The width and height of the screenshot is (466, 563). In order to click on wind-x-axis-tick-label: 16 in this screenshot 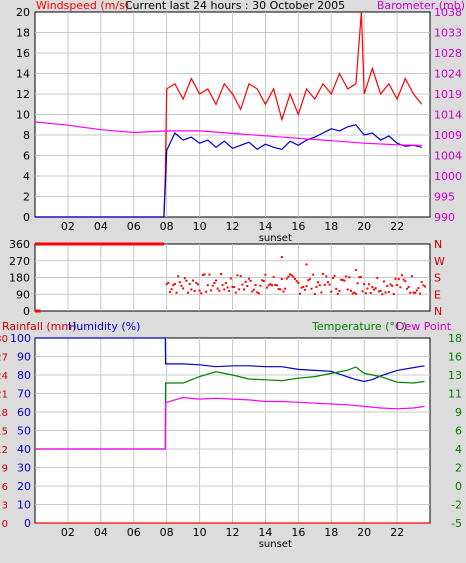, I will do `click(298, 226)`.